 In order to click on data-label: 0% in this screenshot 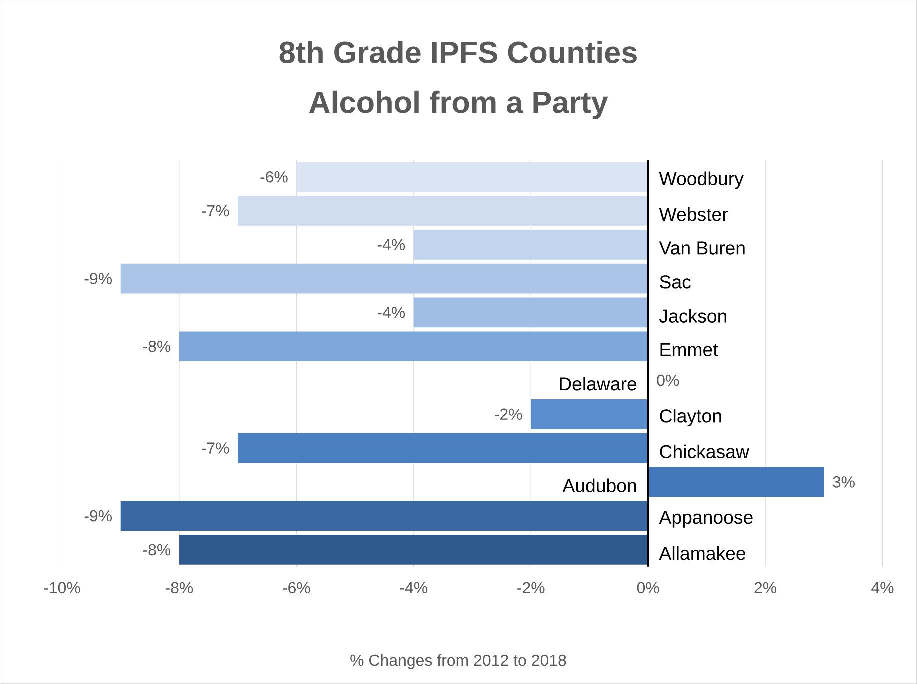, I will do `click(668, 380)`.